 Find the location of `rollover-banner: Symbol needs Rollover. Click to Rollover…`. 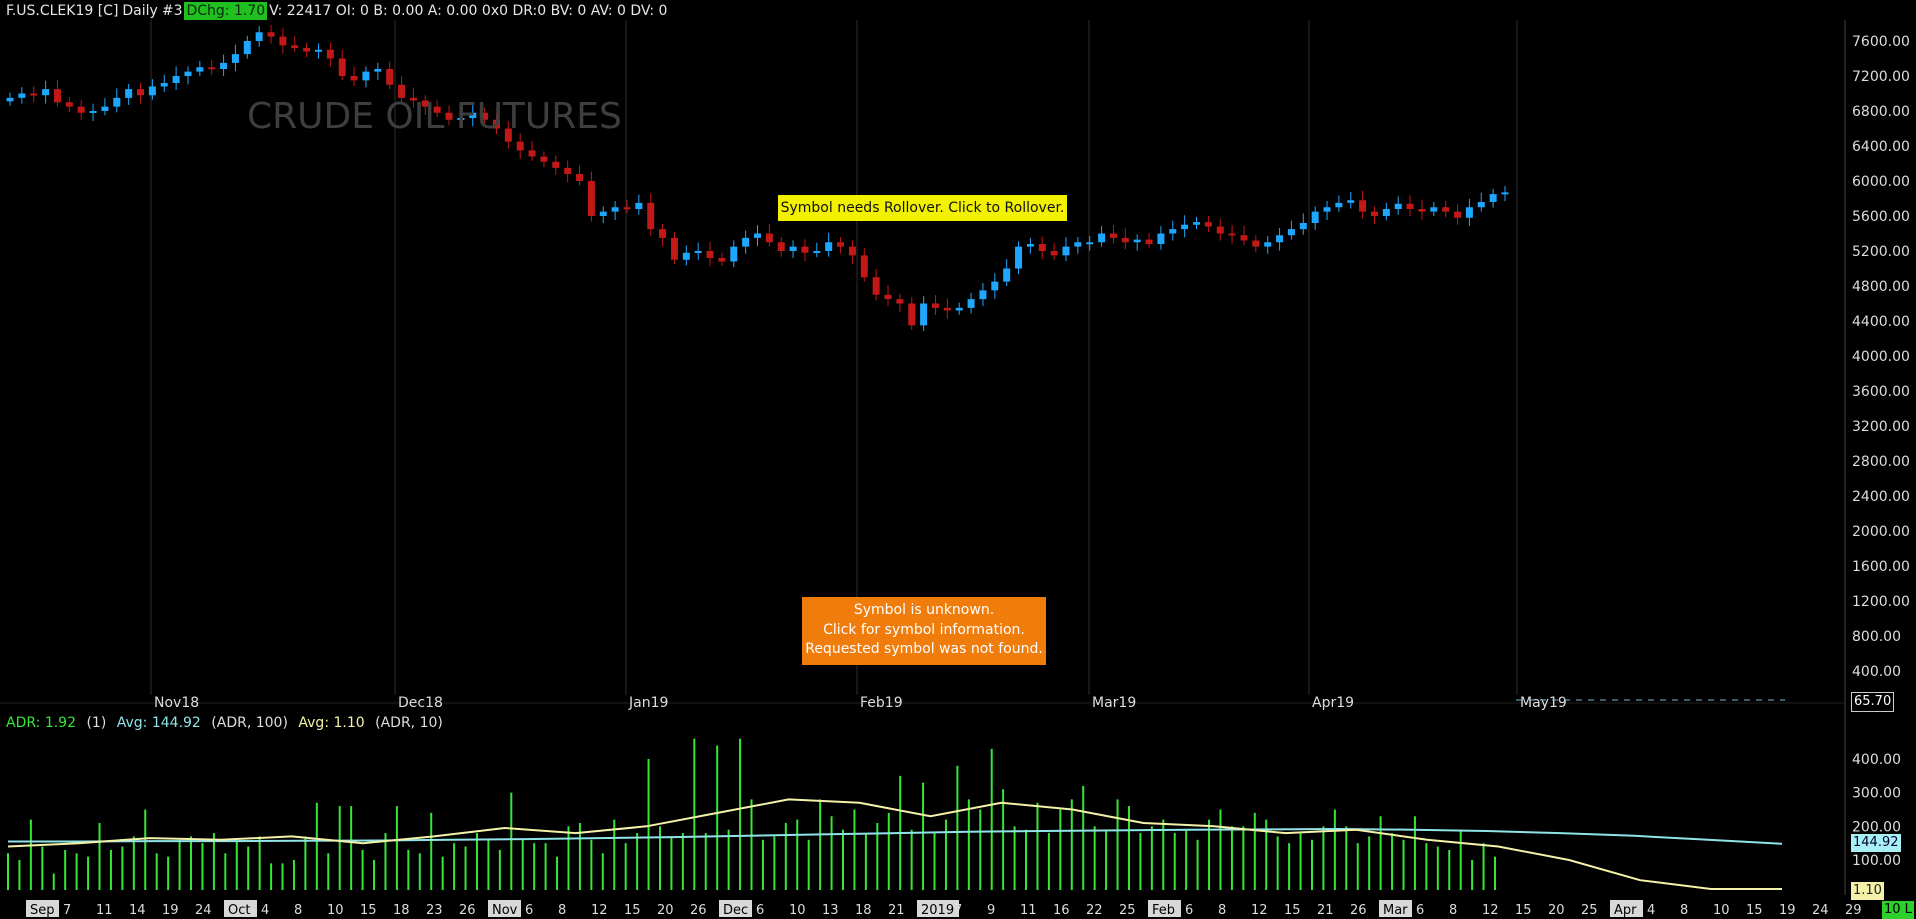

rollover-banner: Symbol needs Rollover. Click to Rollover… is located at coordinates (922, 208).